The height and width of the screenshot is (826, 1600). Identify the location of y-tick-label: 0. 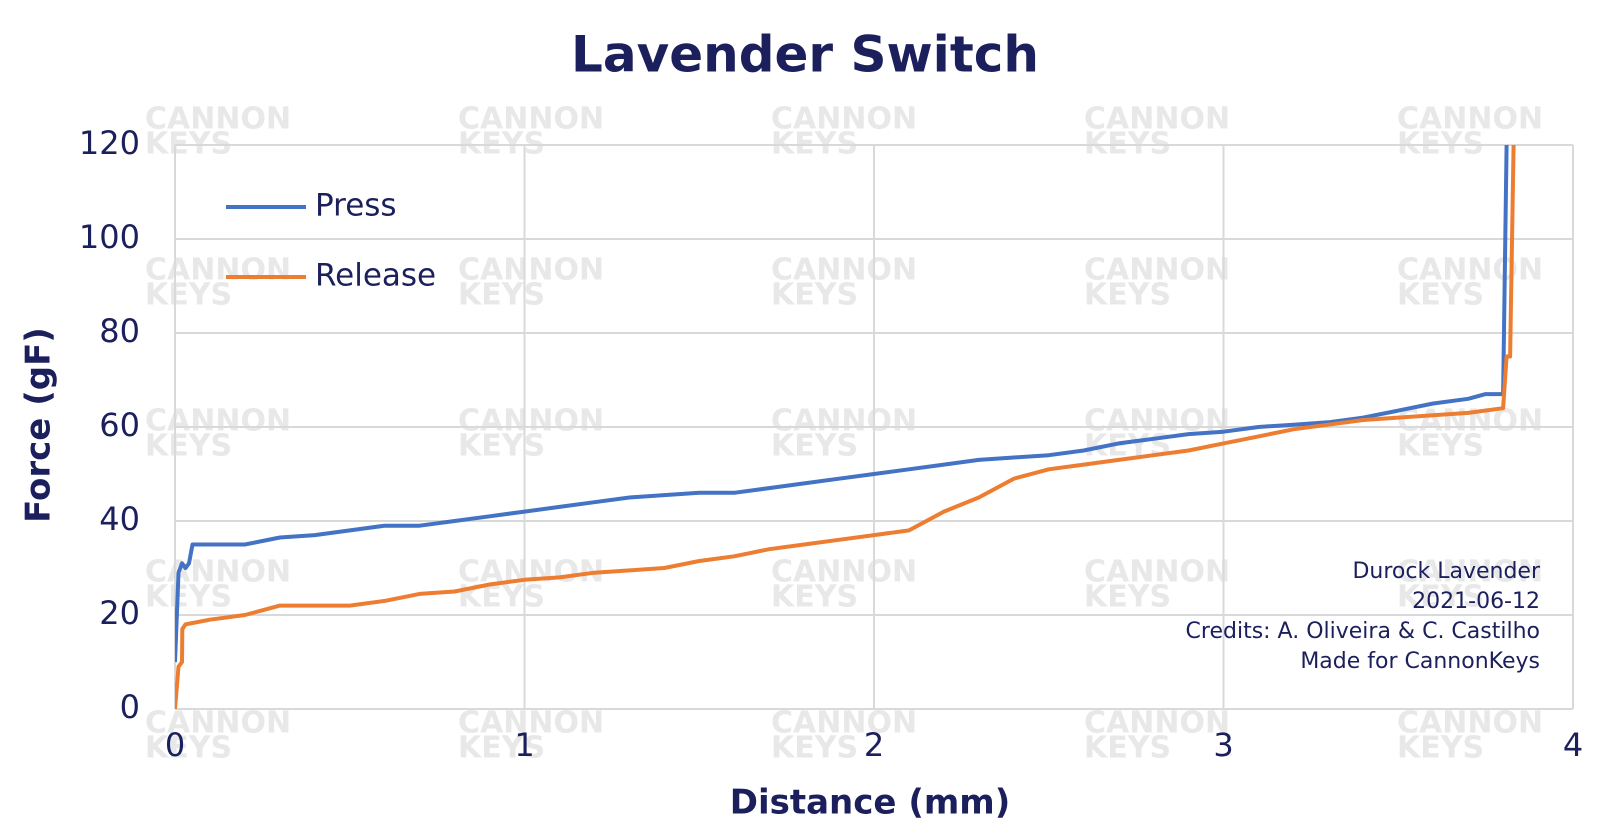
(130, 707).